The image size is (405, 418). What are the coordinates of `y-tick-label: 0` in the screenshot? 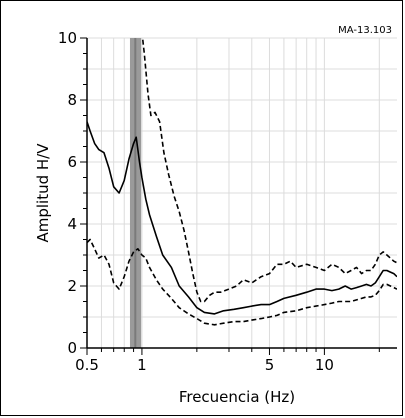 It's located at (72, 348).